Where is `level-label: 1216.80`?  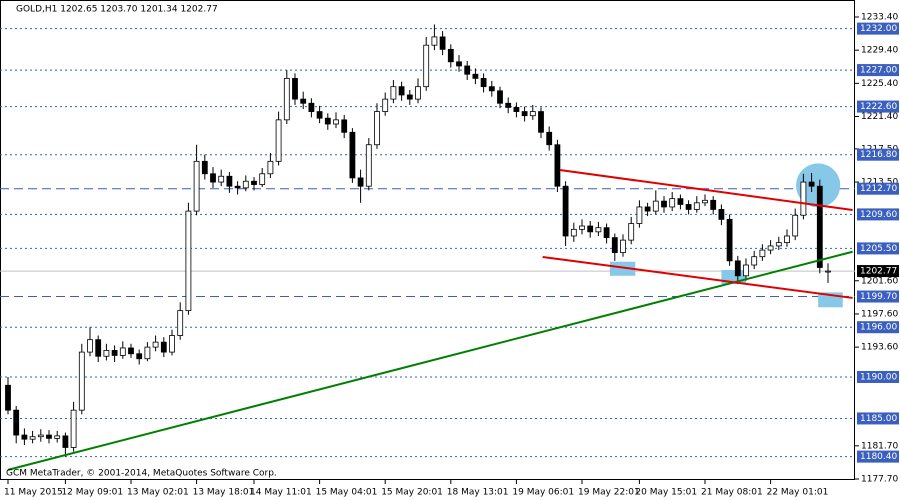 level-label: 1216.80 is located at coordinates (878, 155).